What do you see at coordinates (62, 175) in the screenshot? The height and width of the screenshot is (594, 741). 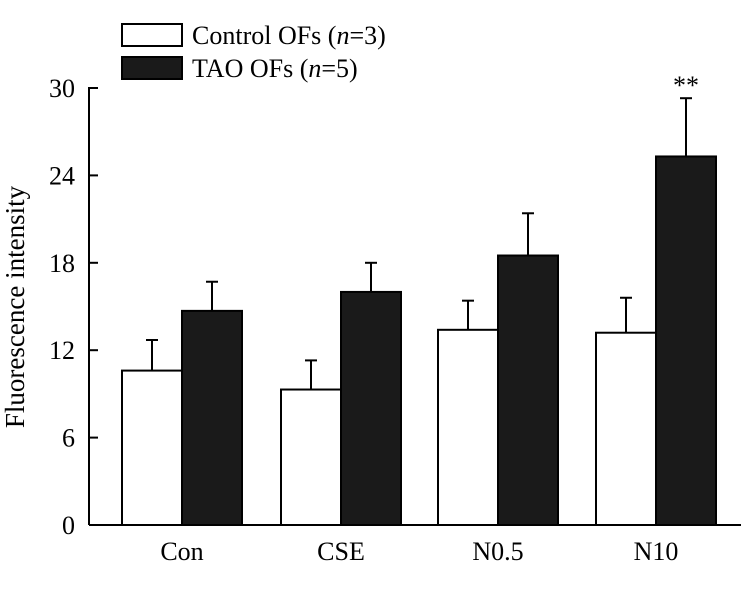 I see `y-tick-label-24: 24` at bounding box center [62, 175].